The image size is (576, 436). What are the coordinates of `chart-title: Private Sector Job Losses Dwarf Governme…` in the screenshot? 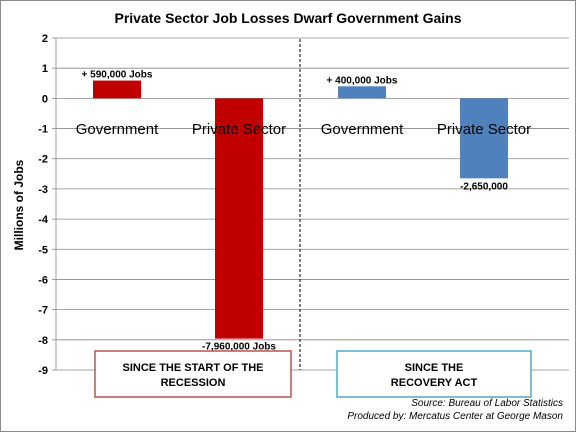 It's located at (287, 18).